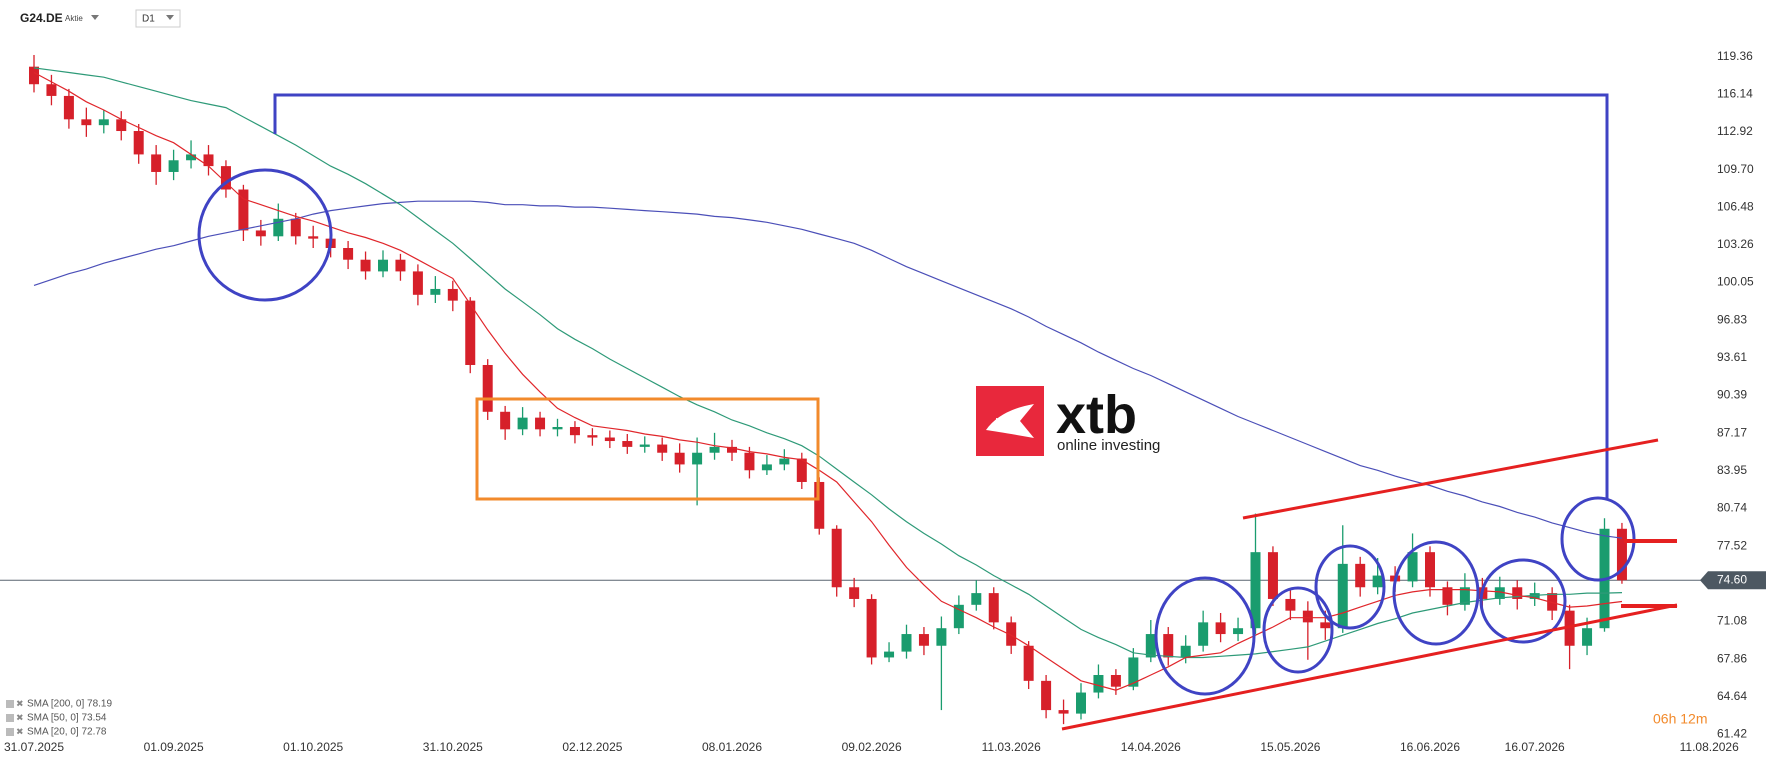 The height and width of the screenshot is (761, 1768). Describe the element at coordinates (1732, 696) in the screenshot. I see `y-tick-label: 64.64` at that location.